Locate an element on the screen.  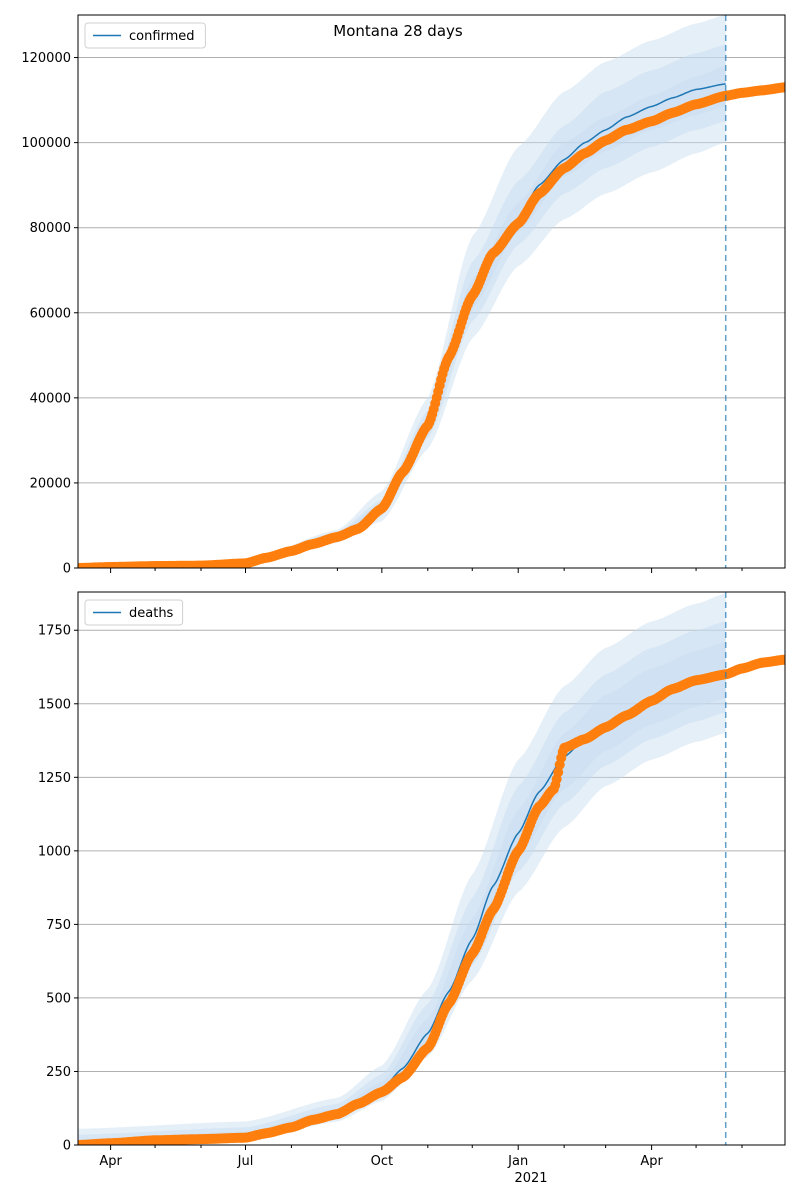
legend: deaths is located at coordinates (134, 612).